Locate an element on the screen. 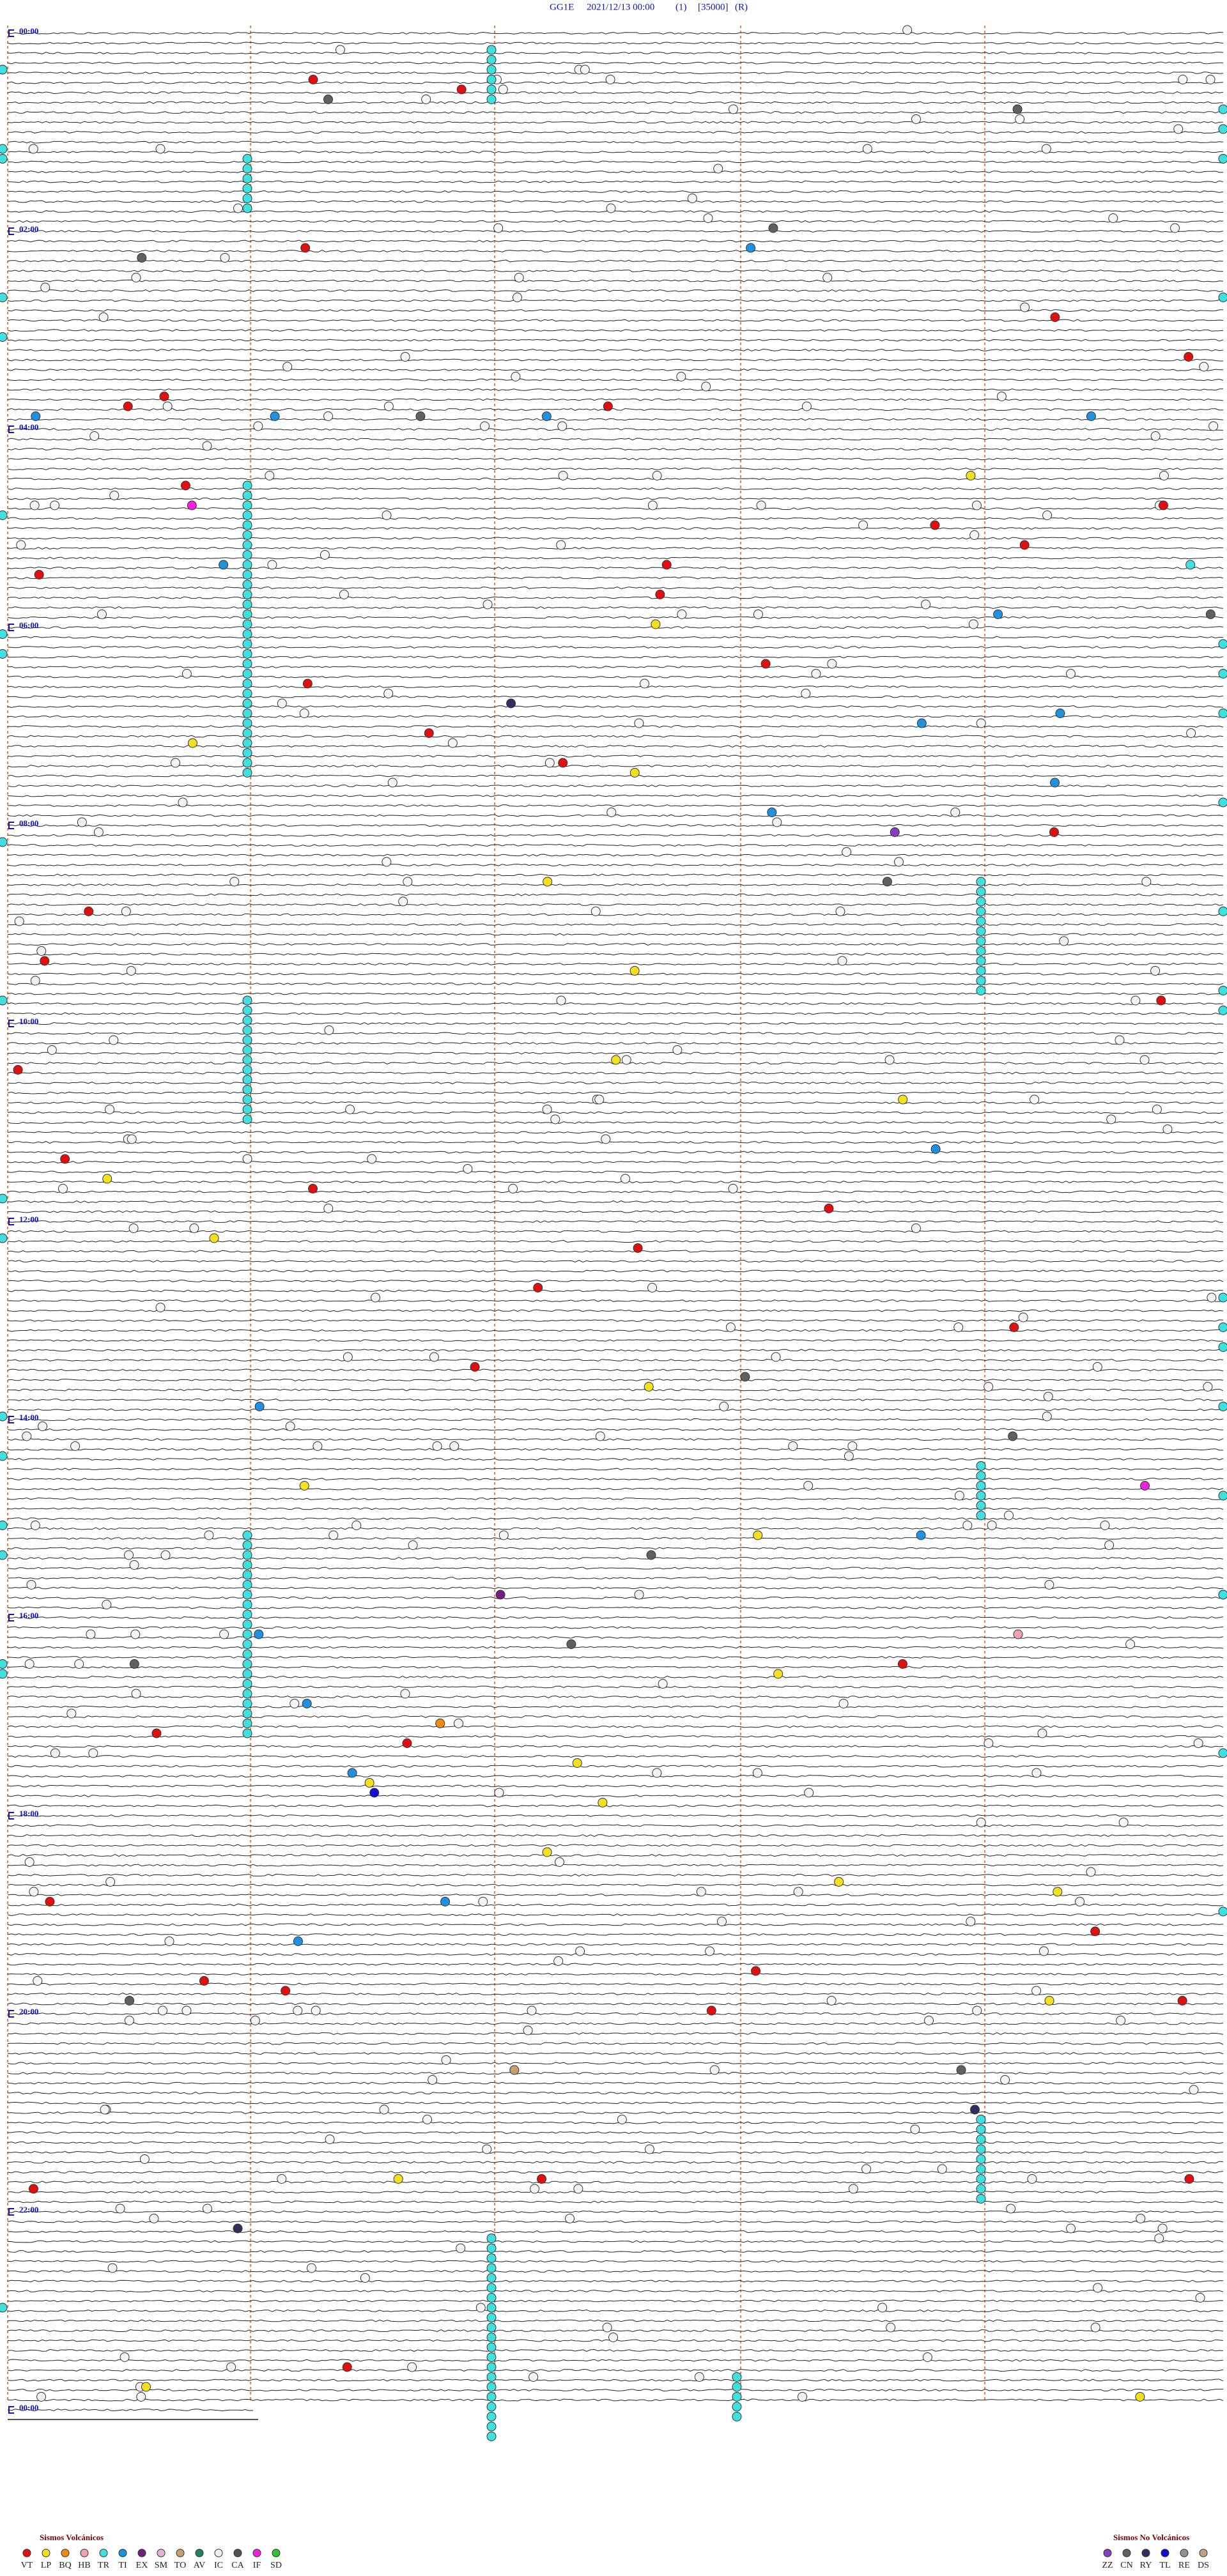 Image resolution: width=1227 pixels, height=2576 pixels. time-label: 18:00 is located at coordinates (28, 1813).